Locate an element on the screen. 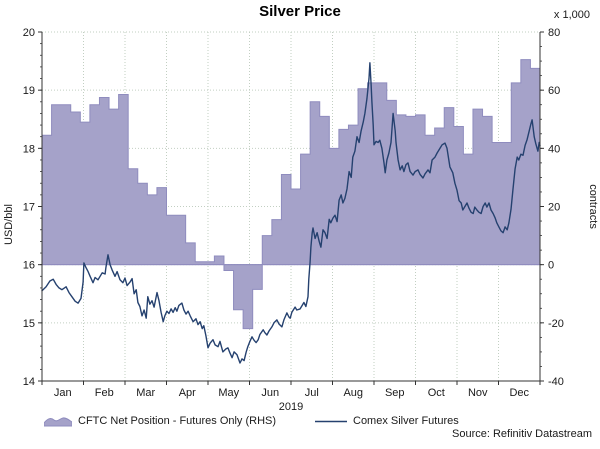 Image resolution: width=600 pixels, height=449 pixels. svg-text: 19 is located at coordinates (29, 91).